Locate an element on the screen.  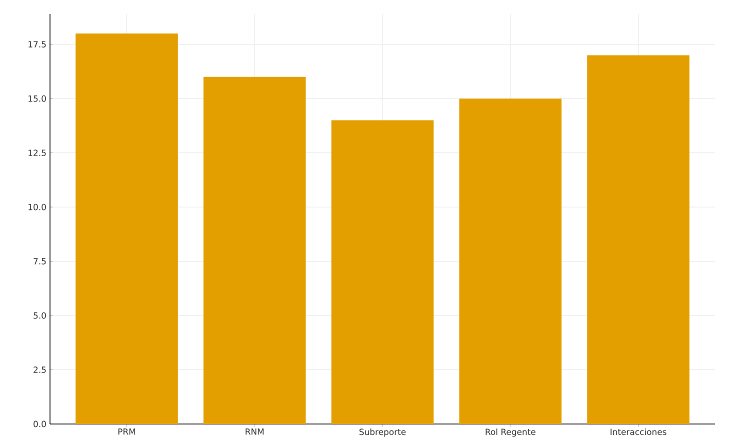
y-tick-label: 17.5 is located at coordinates (37, 44).